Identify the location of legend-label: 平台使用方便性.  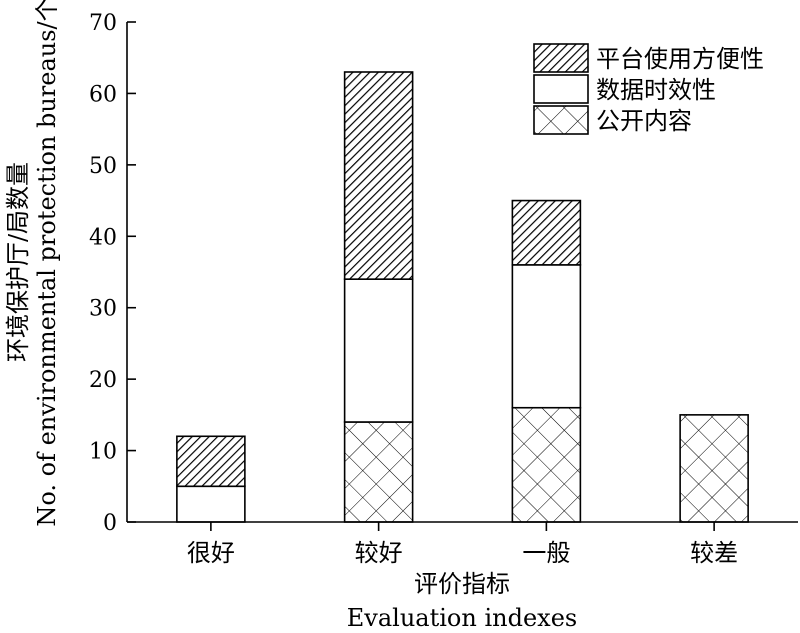
(680, 59).